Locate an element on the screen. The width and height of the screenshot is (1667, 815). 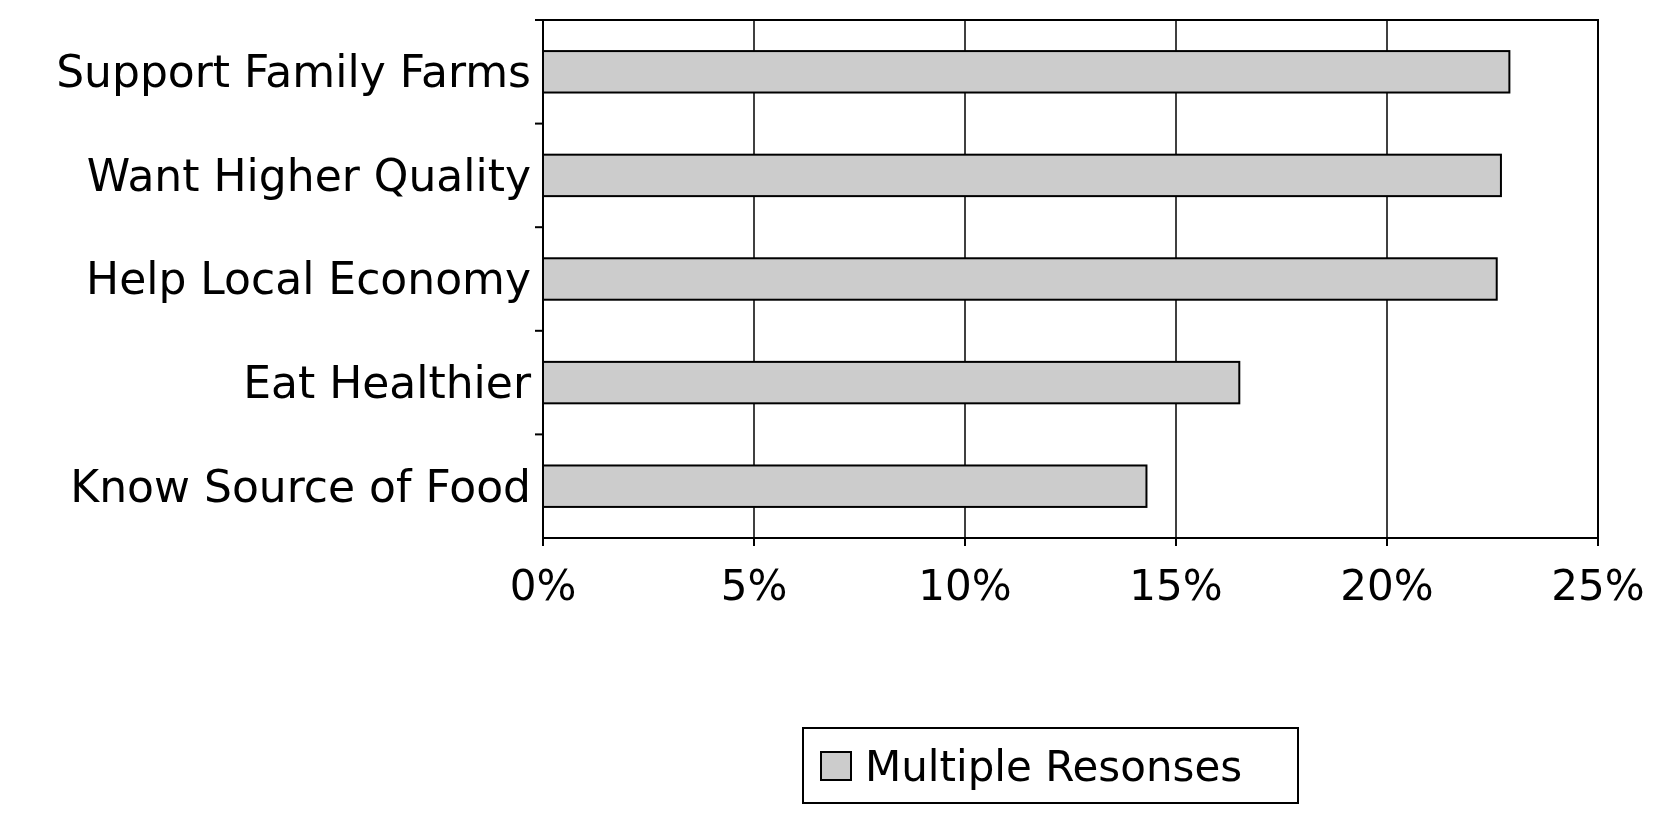
x-tick-label: 15% is located at coordinates (1176, 585).